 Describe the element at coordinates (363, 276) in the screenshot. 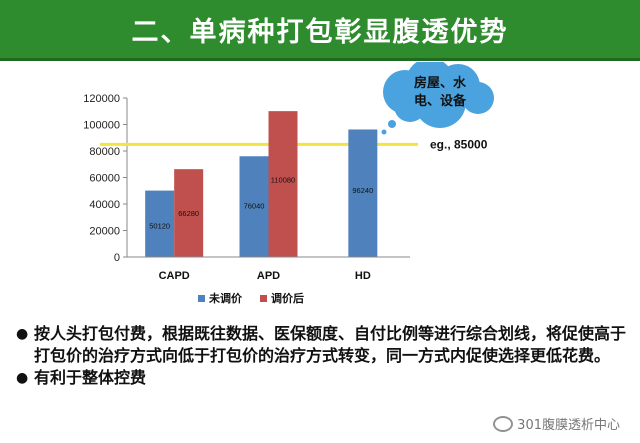

I see `x-tick-label: HD` at that location.